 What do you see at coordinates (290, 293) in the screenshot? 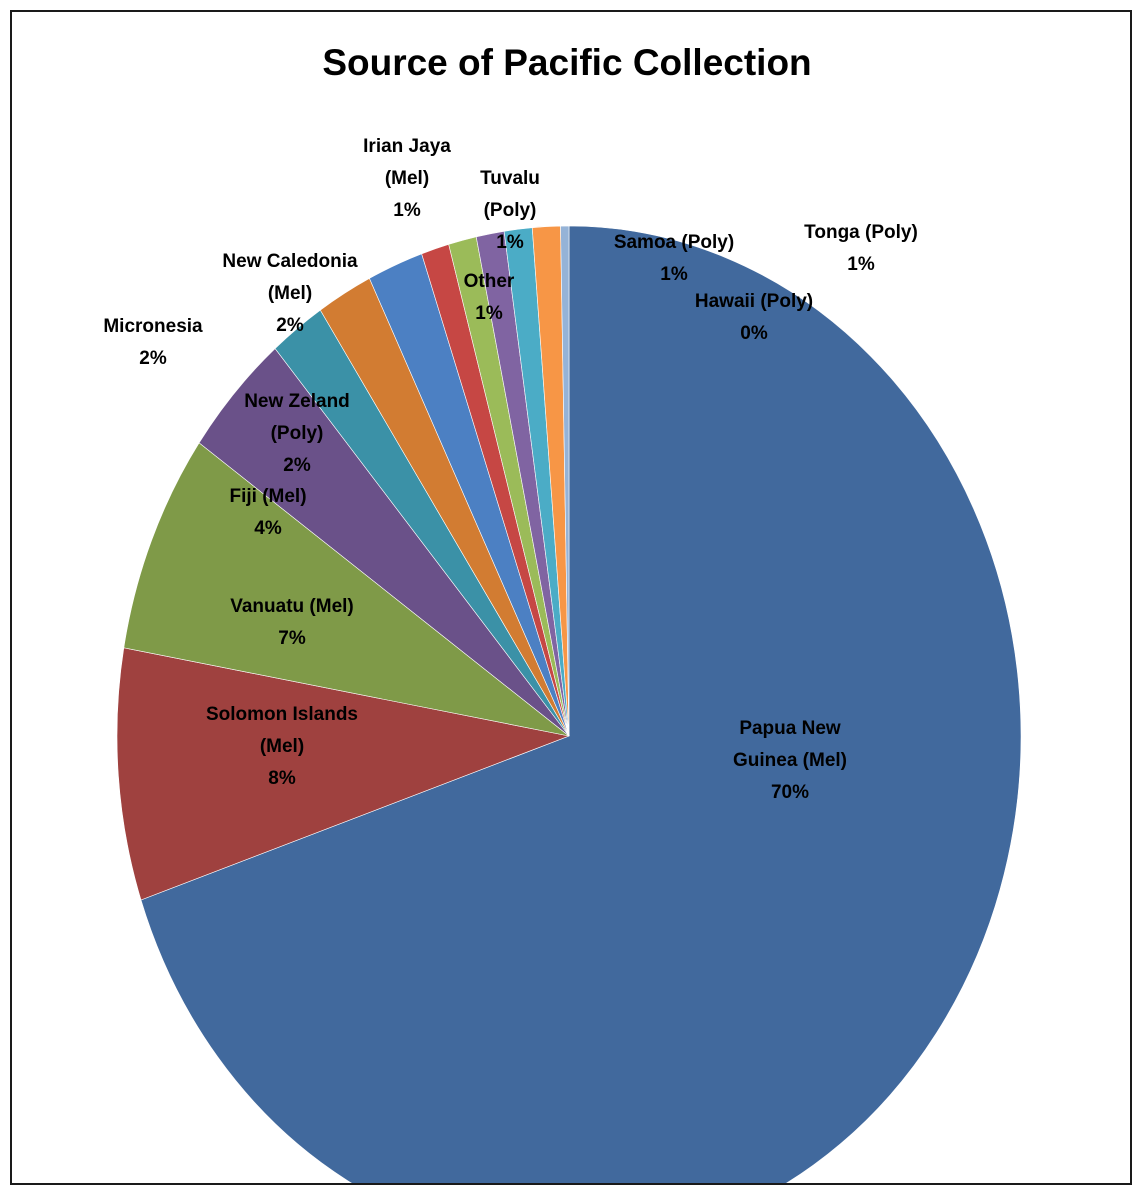
I see `data-label-new-caledonia-mel: New Caledonia (Mel) 2%` at bounding box center [290, 293].